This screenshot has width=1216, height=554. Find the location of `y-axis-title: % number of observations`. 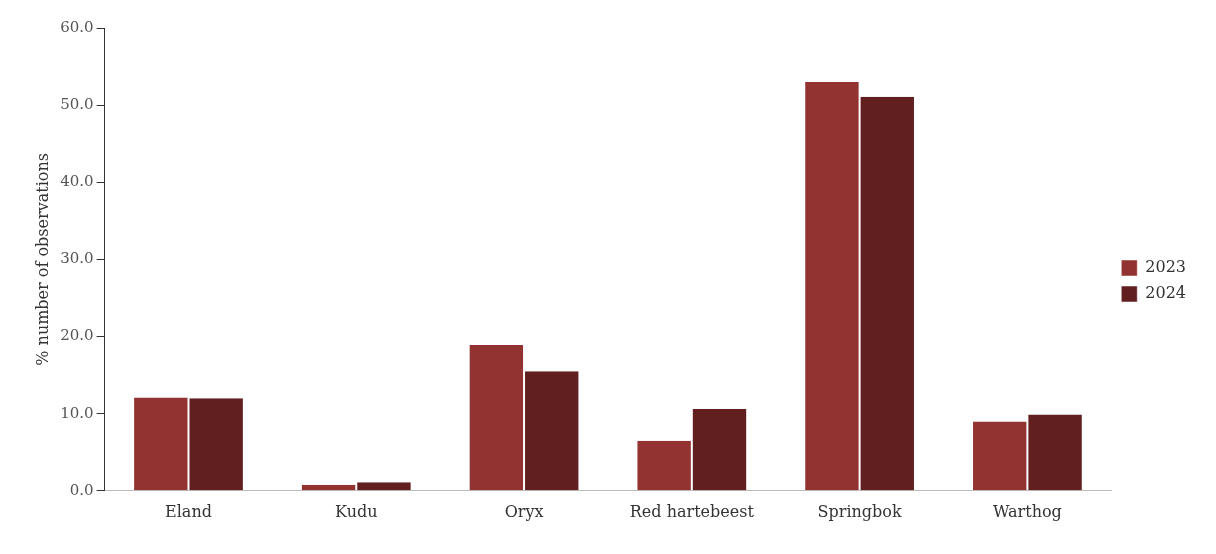

y-axis-title: % number of observations is located at coordinates (42, 259).